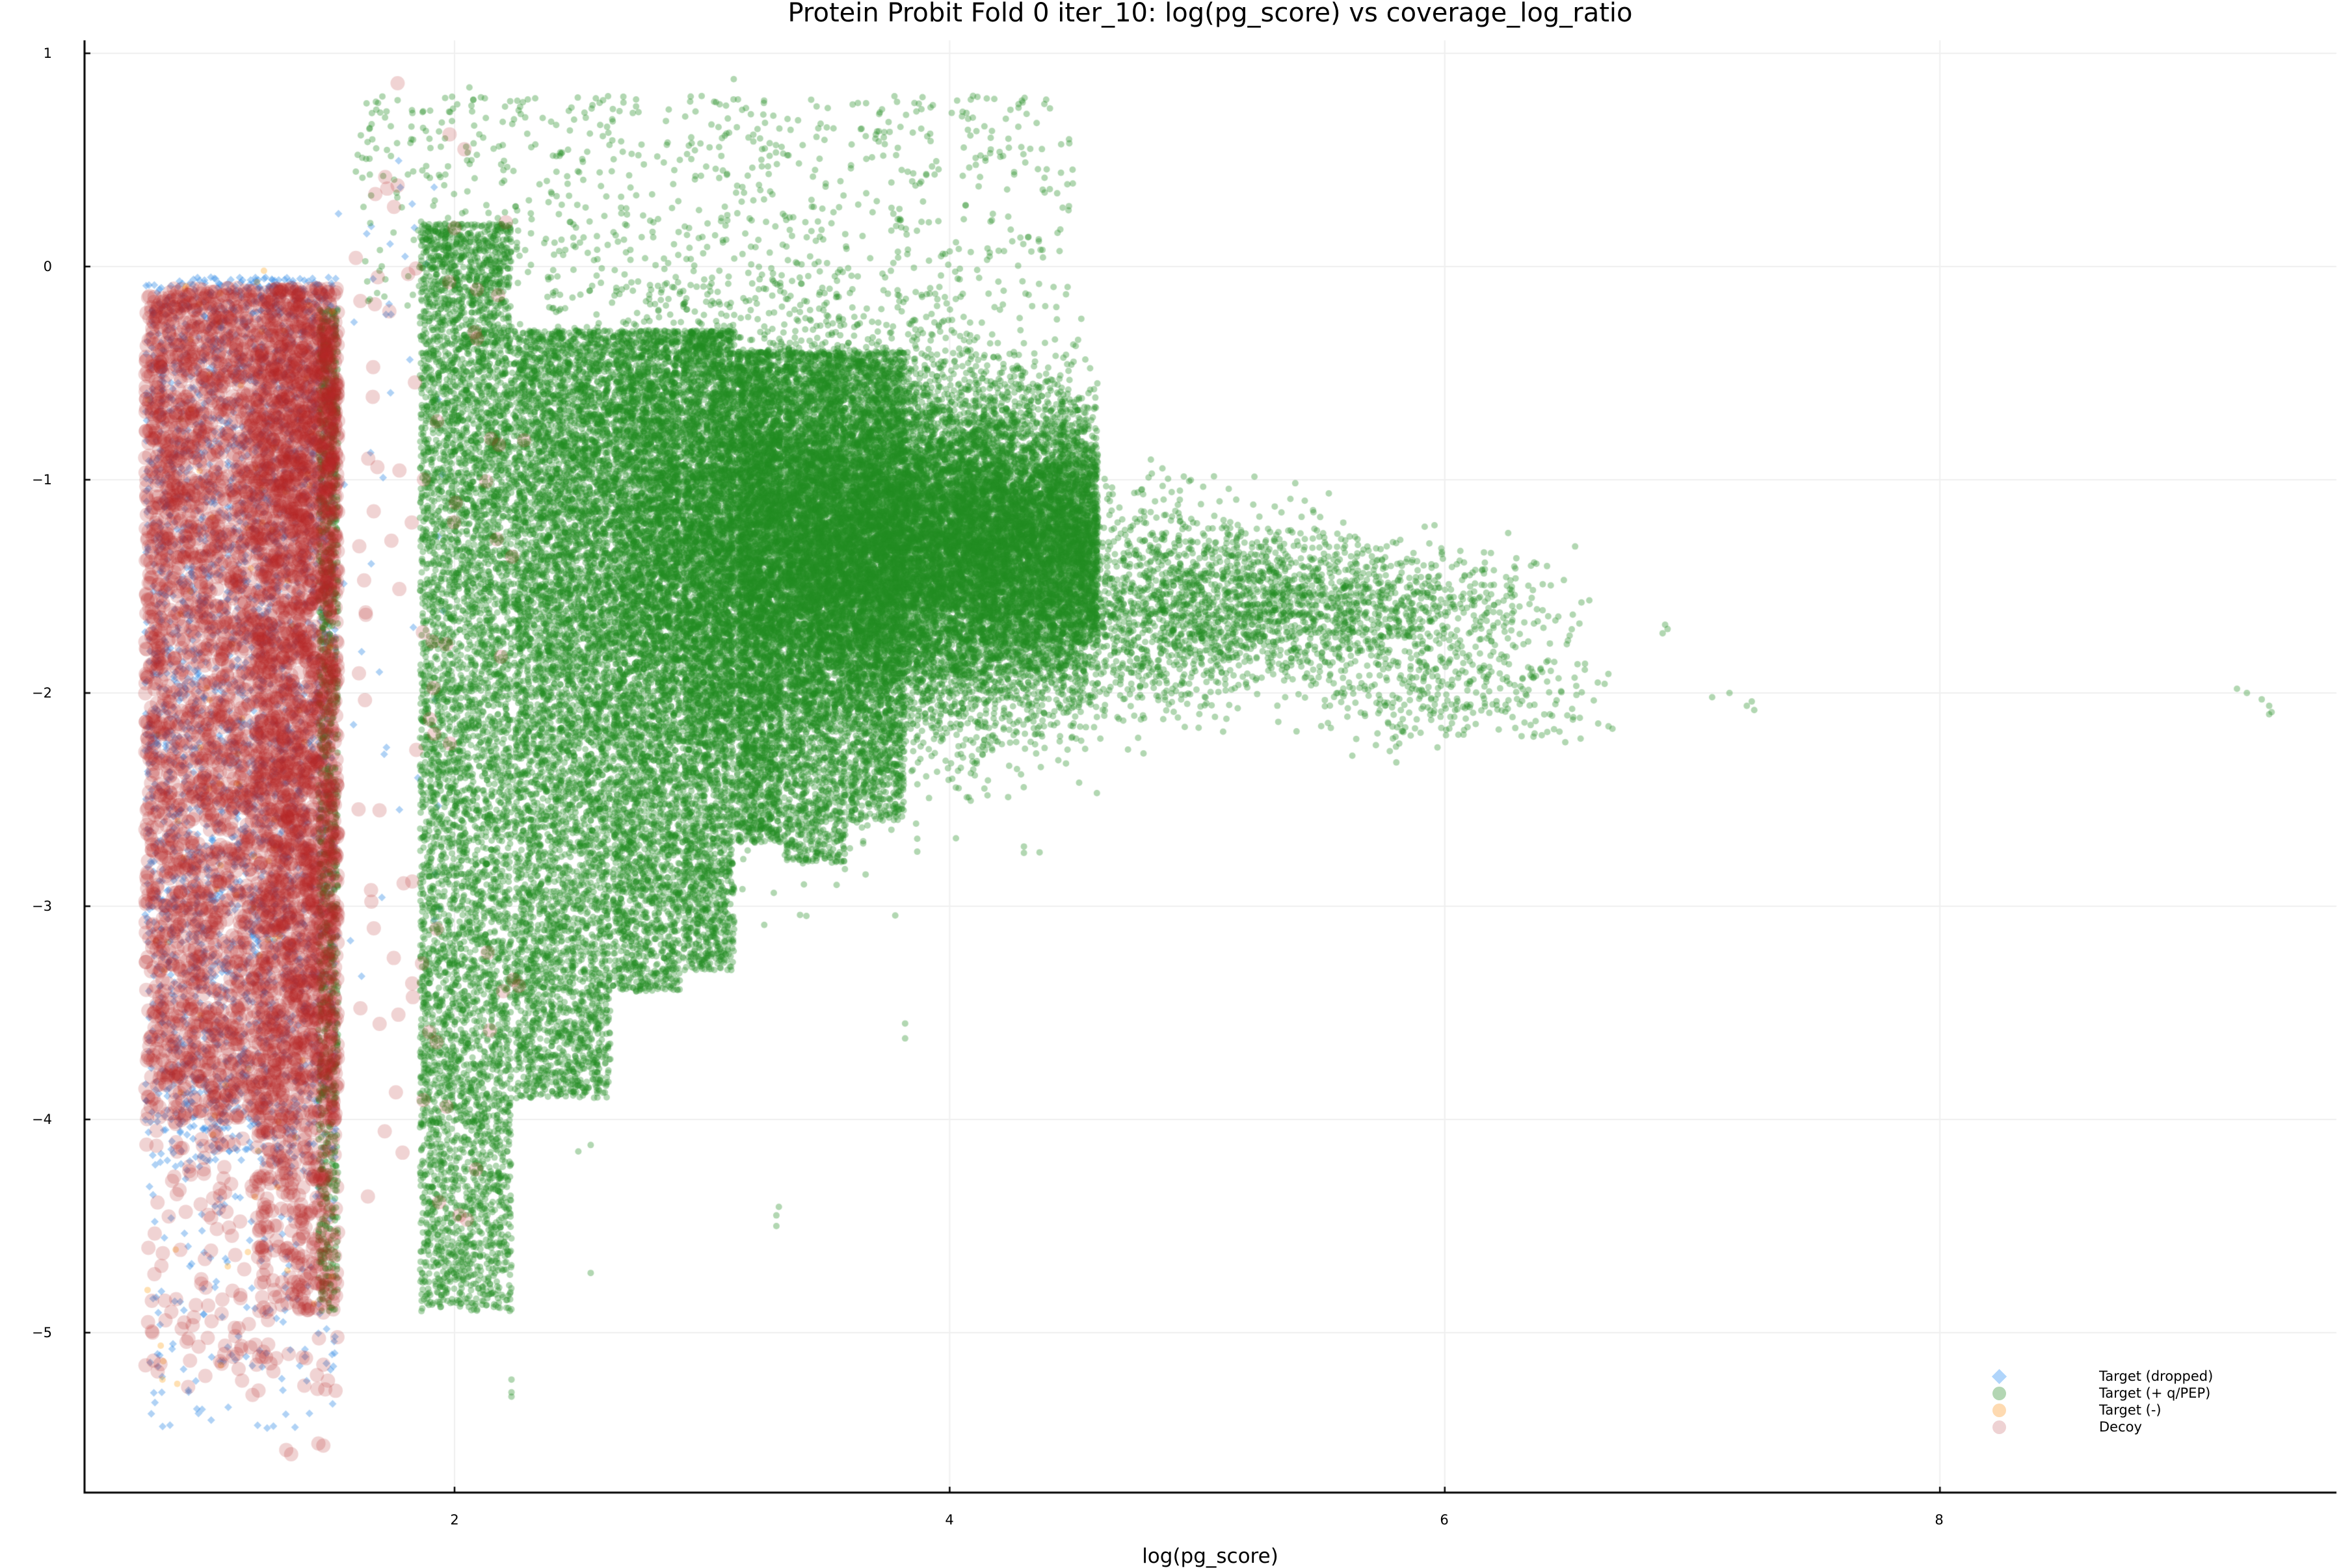 Image resolution: width=2341 pixels, height=1568 pixels. I want to click on y-tick-label: −2, so click(42, 693).